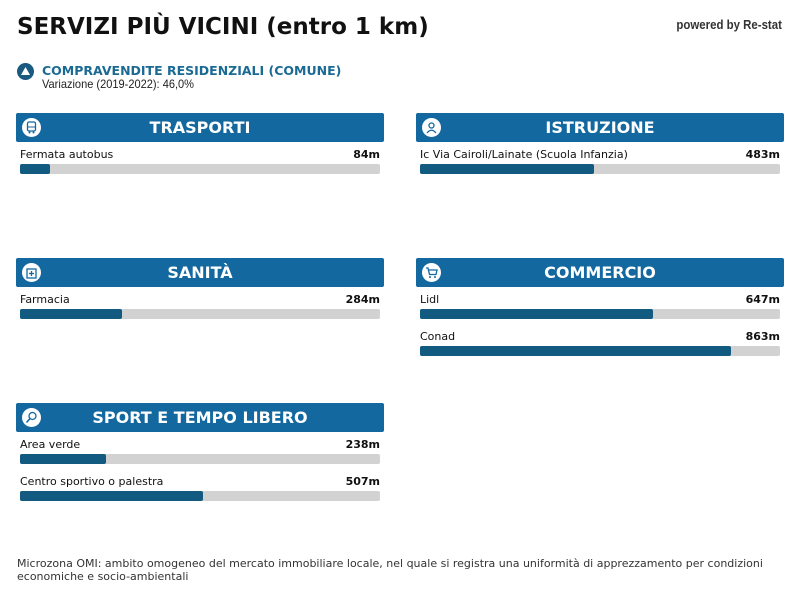 Image resolution: width=800 pixels, height=600 pixels. What do you see at coordinates (192, 70) in the screenshot?
I see `trend-title: COMPRAVENDITE RESIDENZIALI (COMUNE)` at bounding box center [192, 70].